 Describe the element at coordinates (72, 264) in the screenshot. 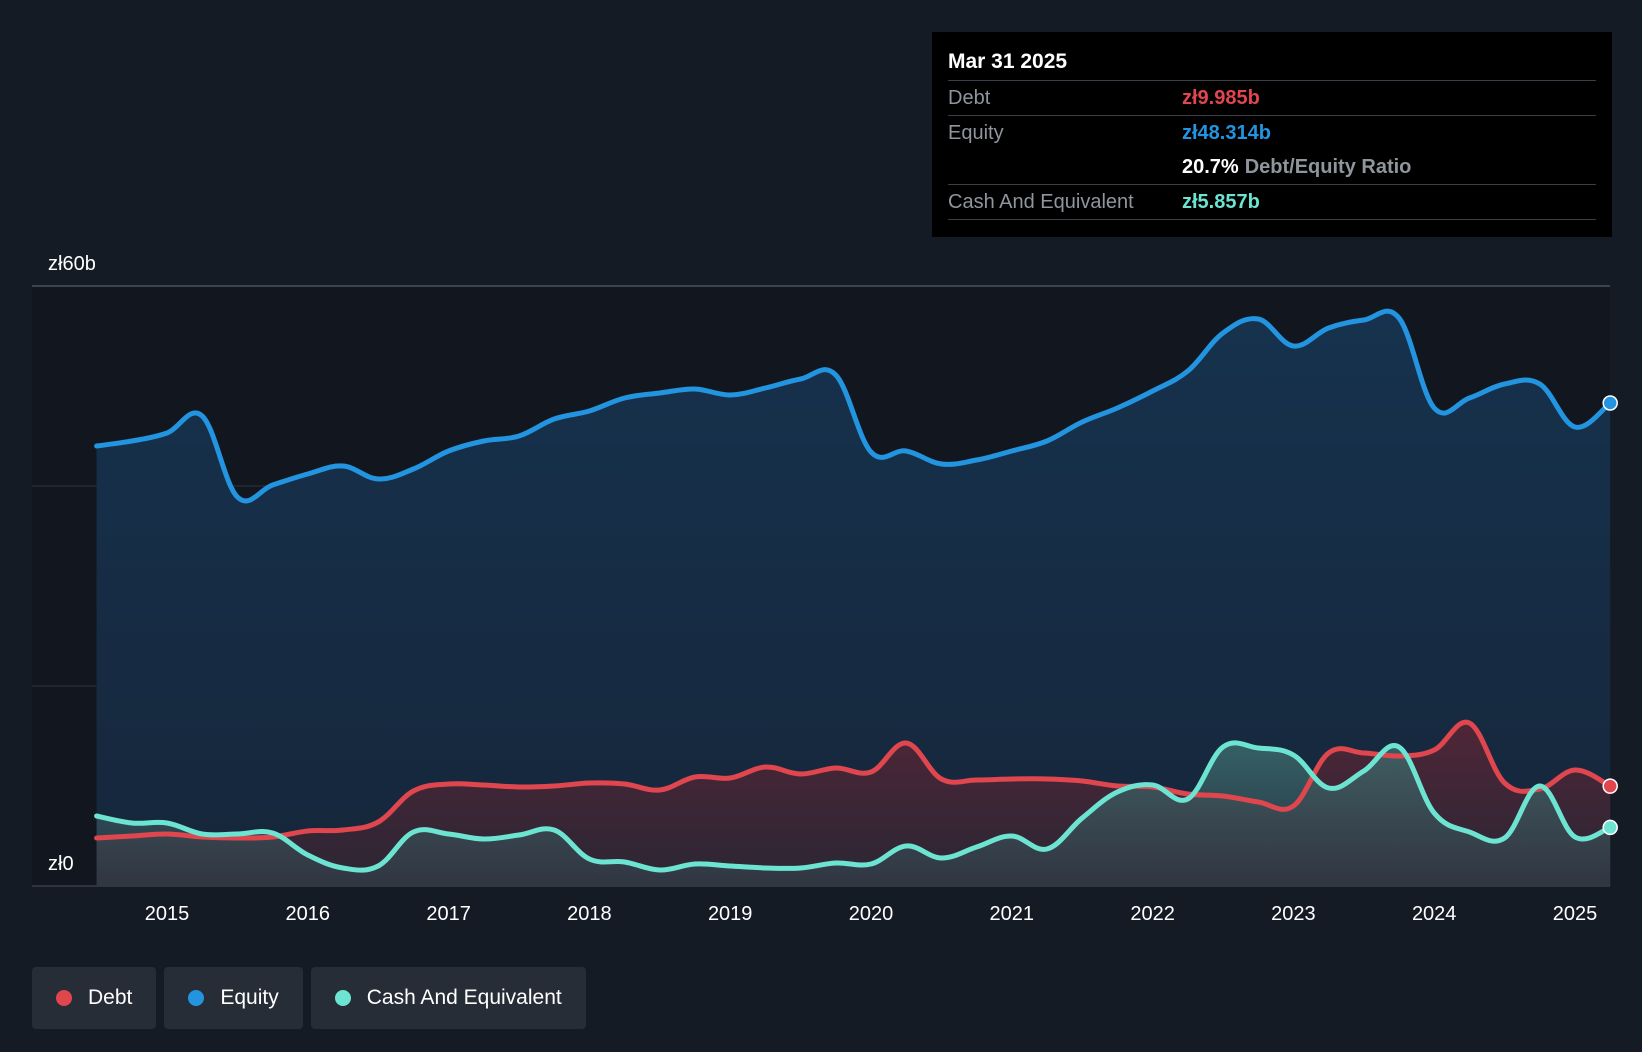

I see `y-label-top: zł60b` at that location.